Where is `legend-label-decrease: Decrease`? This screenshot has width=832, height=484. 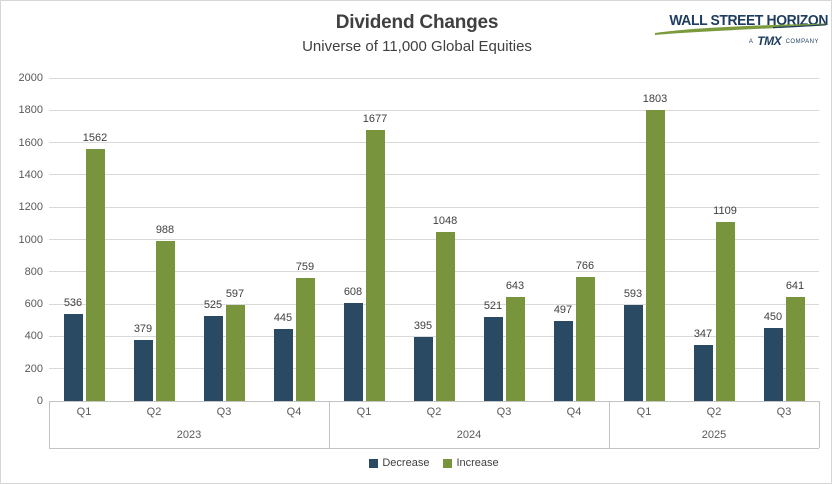
legend-label-decrease: Decrease is located at coordinates (406, 463).